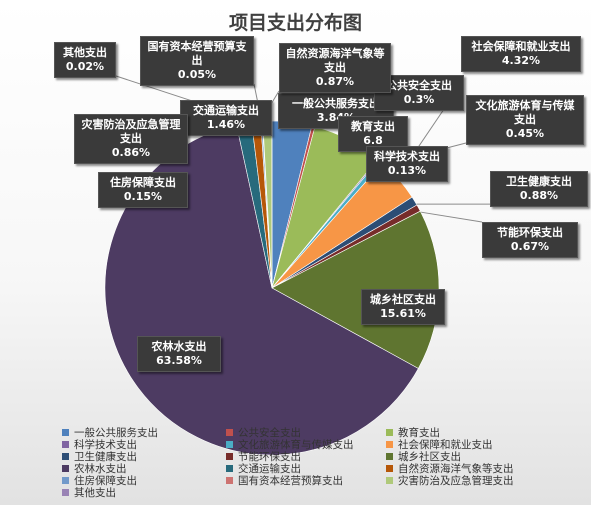 This screenshot has height=505, width=591. What do you see at coordinates (105, 445) in the screenshot?
I see `legend-label: 科学技术支出` at bounding box center [105, 445].